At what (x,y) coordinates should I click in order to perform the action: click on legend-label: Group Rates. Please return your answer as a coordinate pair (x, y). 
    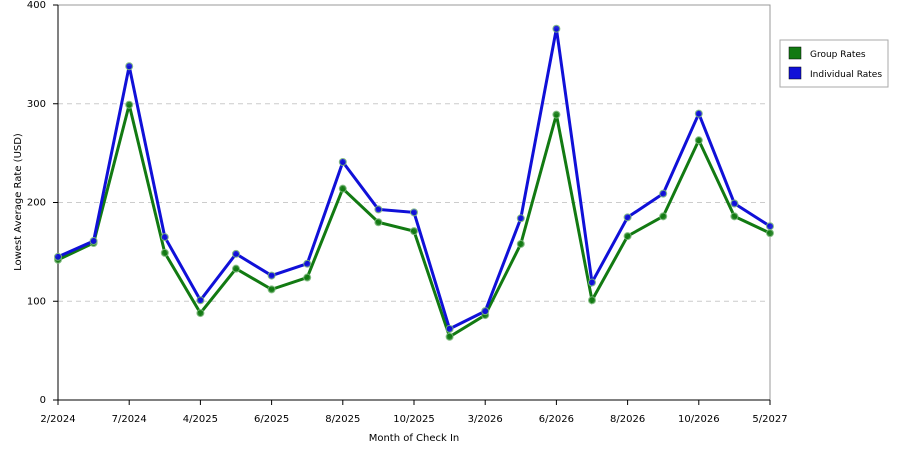
    Looking at the image, I should click on (838, 55).